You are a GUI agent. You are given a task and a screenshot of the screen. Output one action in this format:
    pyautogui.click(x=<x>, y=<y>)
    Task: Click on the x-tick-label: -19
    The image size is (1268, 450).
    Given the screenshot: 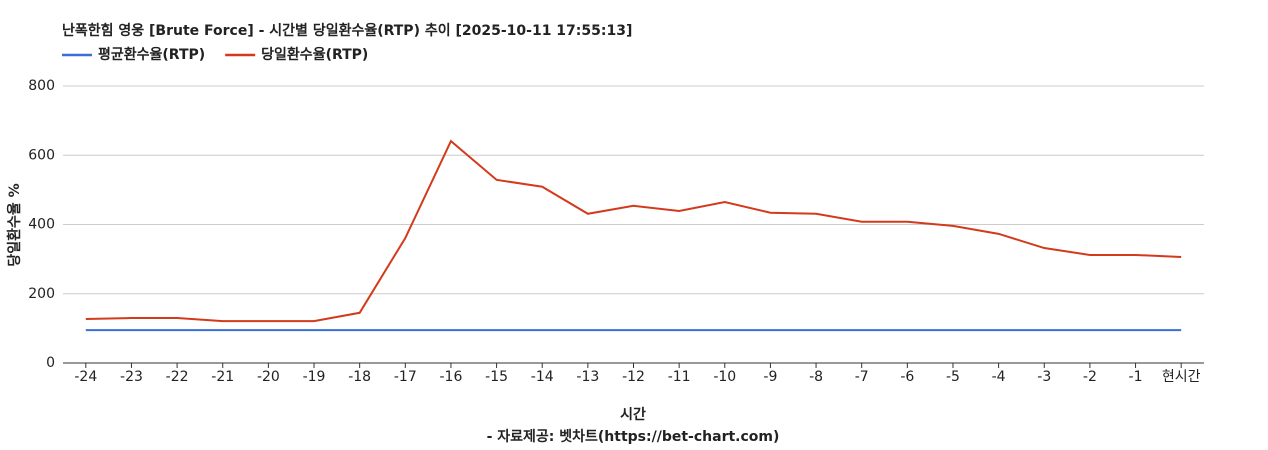 What is the action you would take?
    pyautogui.click(x=314, y=377)
    